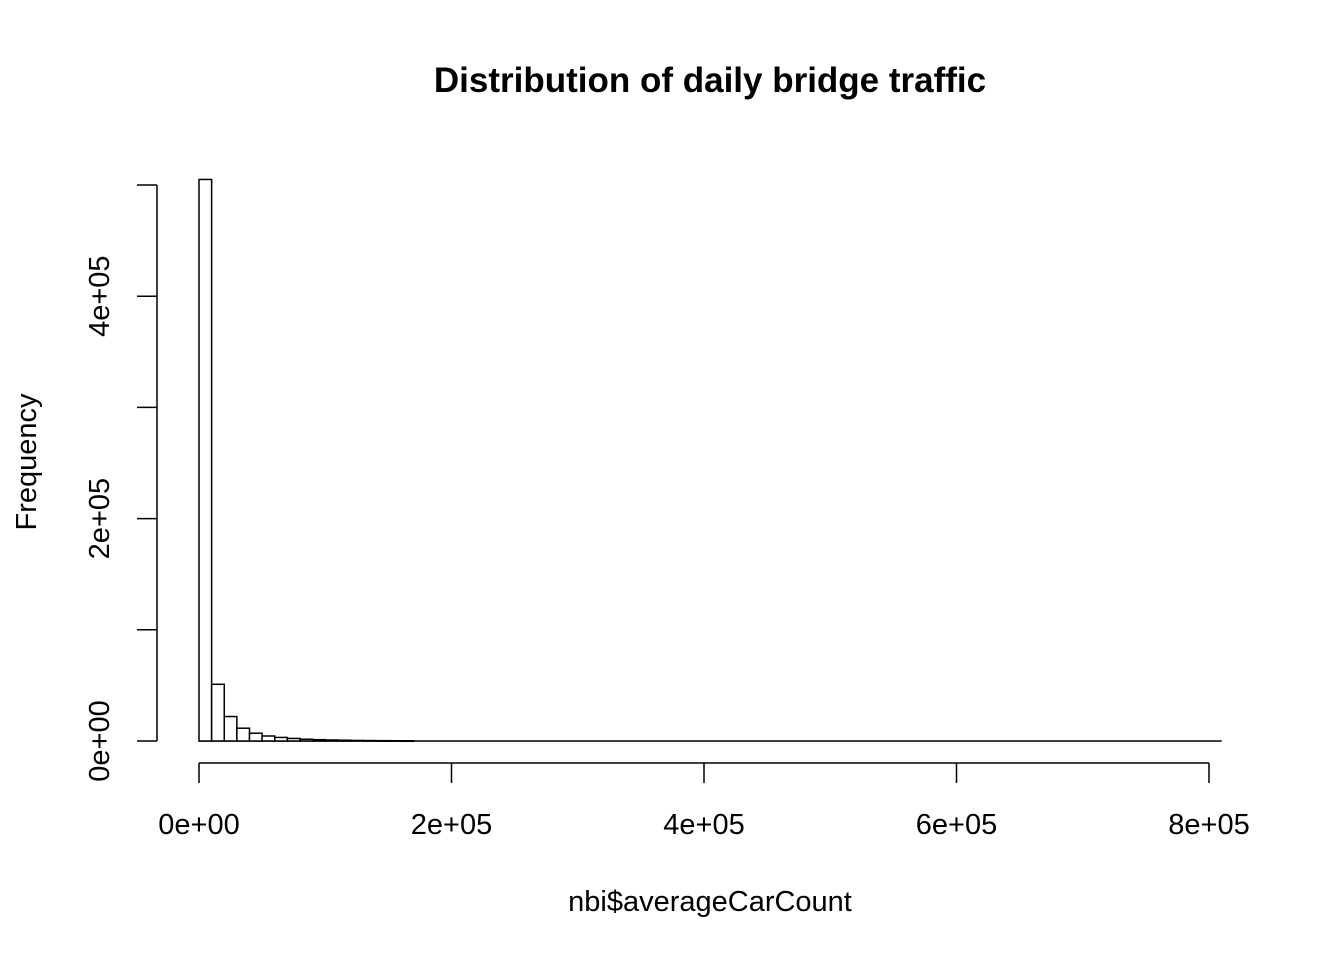 The height and width of the screenshot is (960, 1344). Describe the element at coordinates (100, 740) in the screenshot. I see `y-tick-label: 0e+00` at that location.